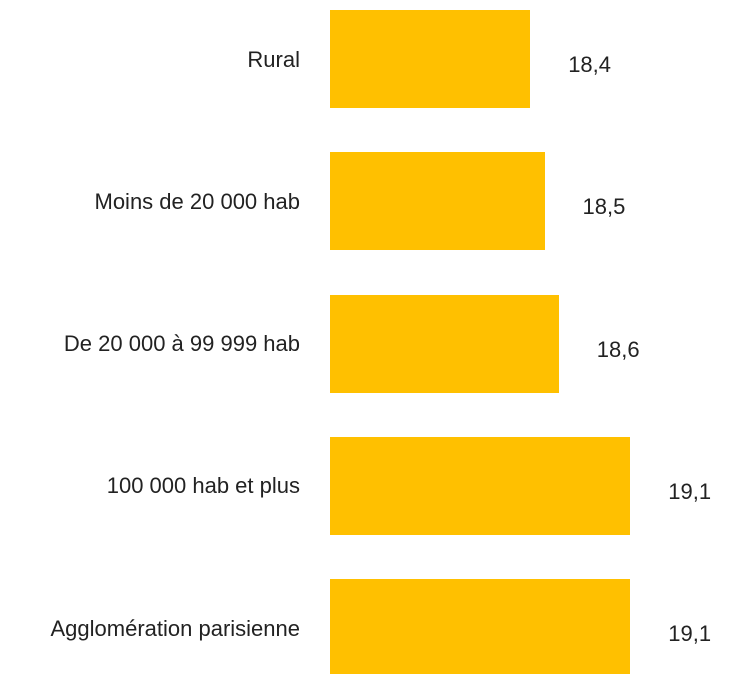  I want to click on category-label: Agglomération parisienne, so click(176, 626).